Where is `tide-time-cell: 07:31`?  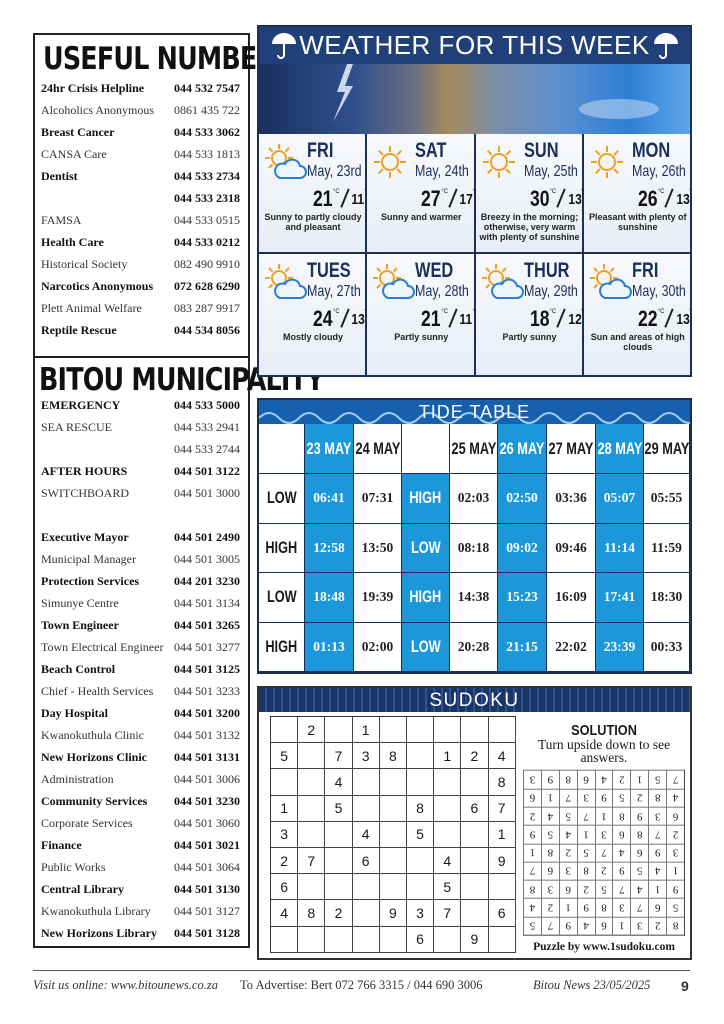 tide-time-cell: 07:31 is located at coordinates (378, 499).